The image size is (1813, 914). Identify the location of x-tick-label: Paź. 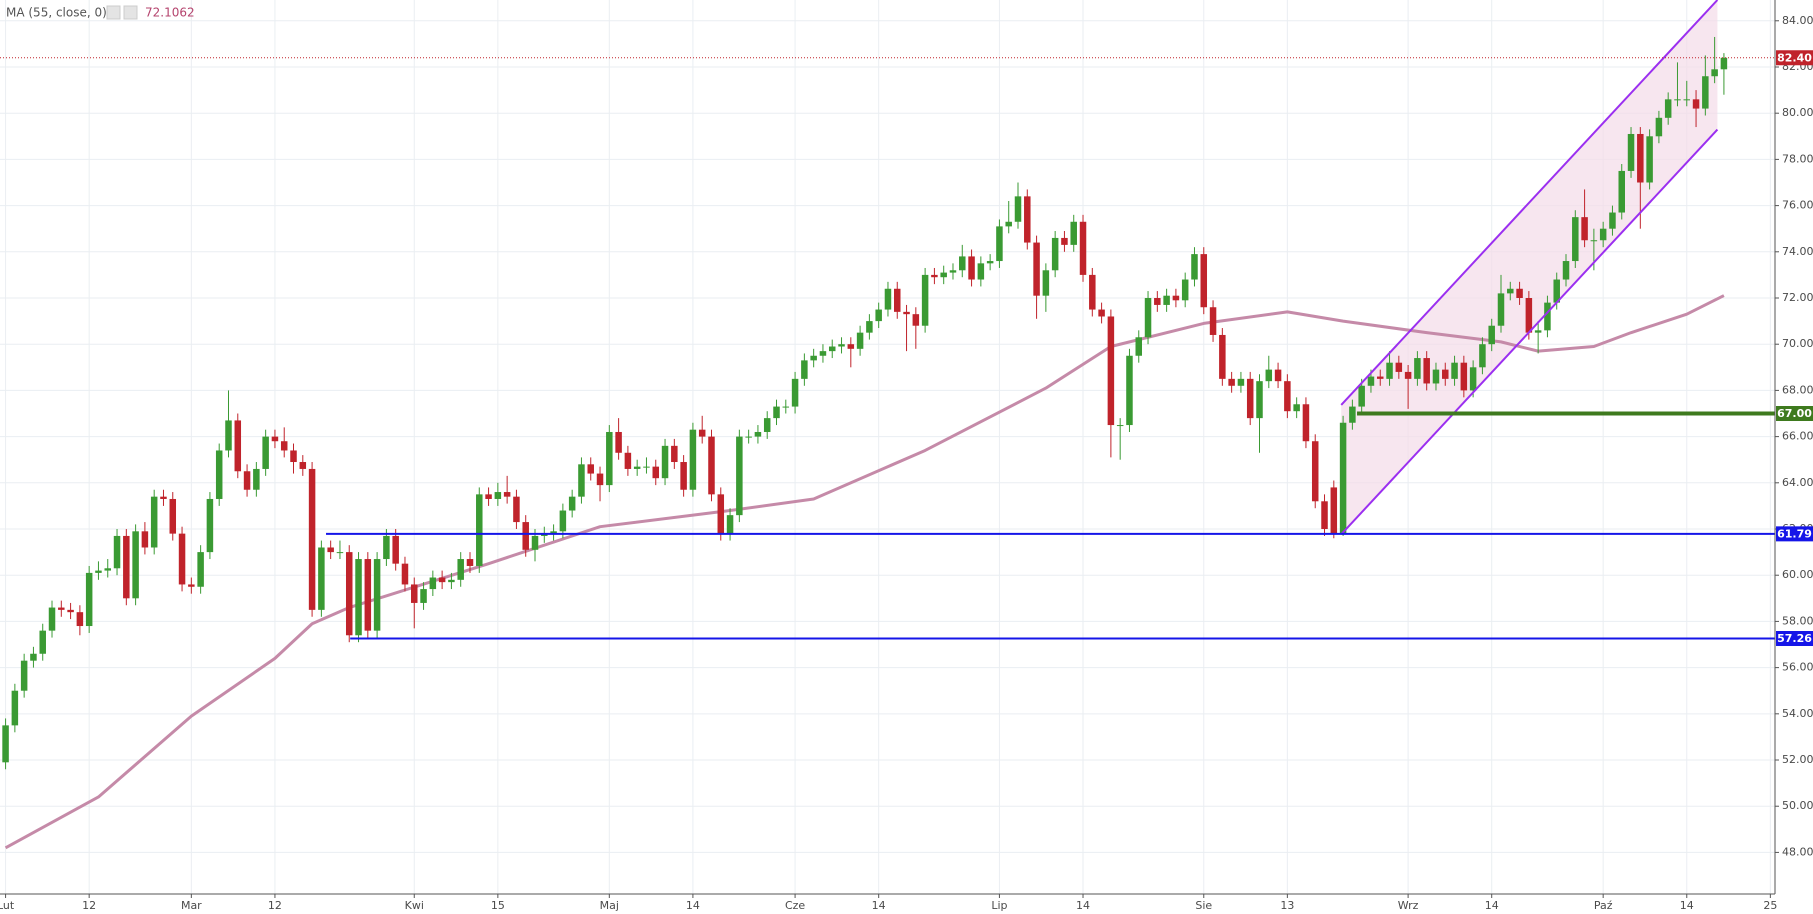
(1603, 905).